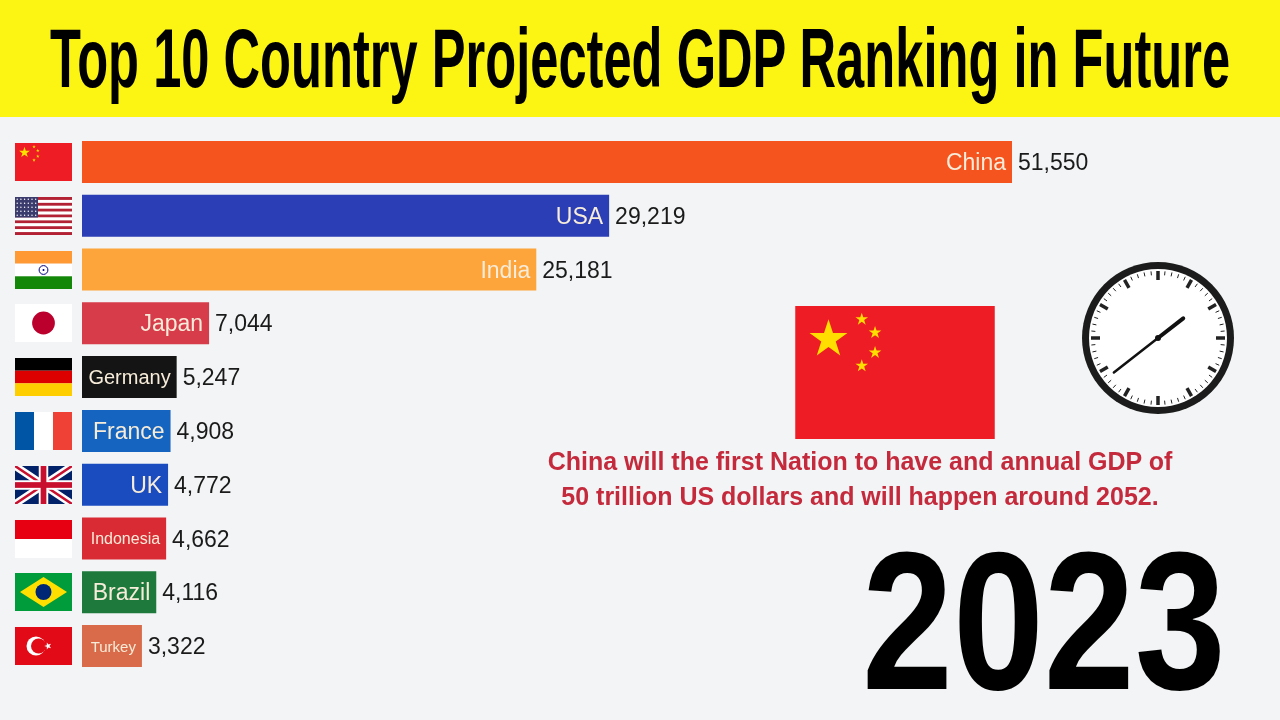 This screenshot has height=720, width=1280. What do you see at coordinates (1053, 161) in the screenshot?
I see `data-label: 51,550` at bounding box center [1053, 161].